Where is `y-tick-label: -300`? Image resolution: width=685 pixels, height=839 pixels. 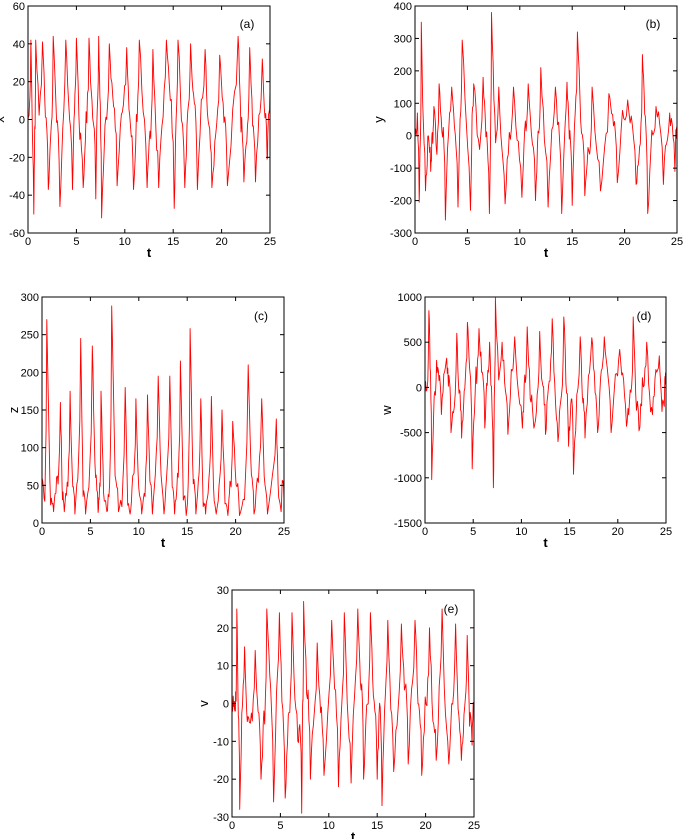
y-tick-label: -300 is located at coordinates (401, 234).